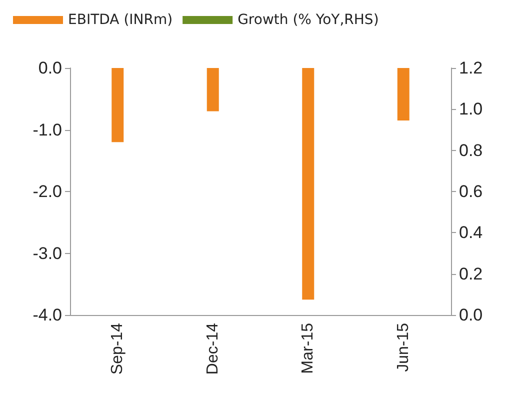 The height and width of the screenshot is (403, 521). Describe the element at coordinates (213, 348) in the screenshot. I see `x-tick-label: Dec-14` at that location.